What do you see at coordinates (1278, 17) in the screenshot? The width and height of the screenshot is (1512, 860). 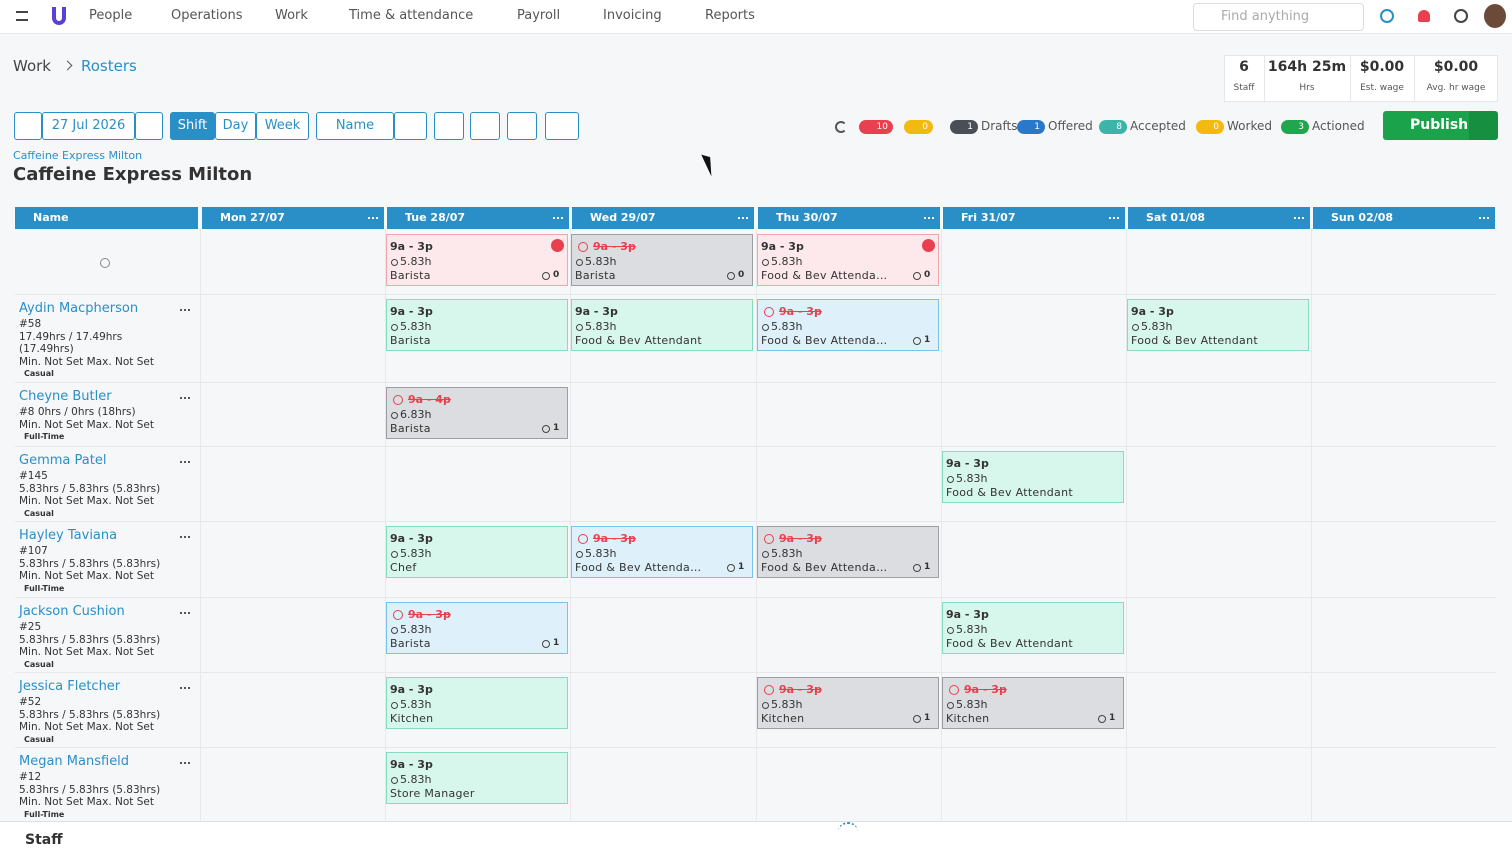 I see `search-box` at bounding box center [1278, 17].